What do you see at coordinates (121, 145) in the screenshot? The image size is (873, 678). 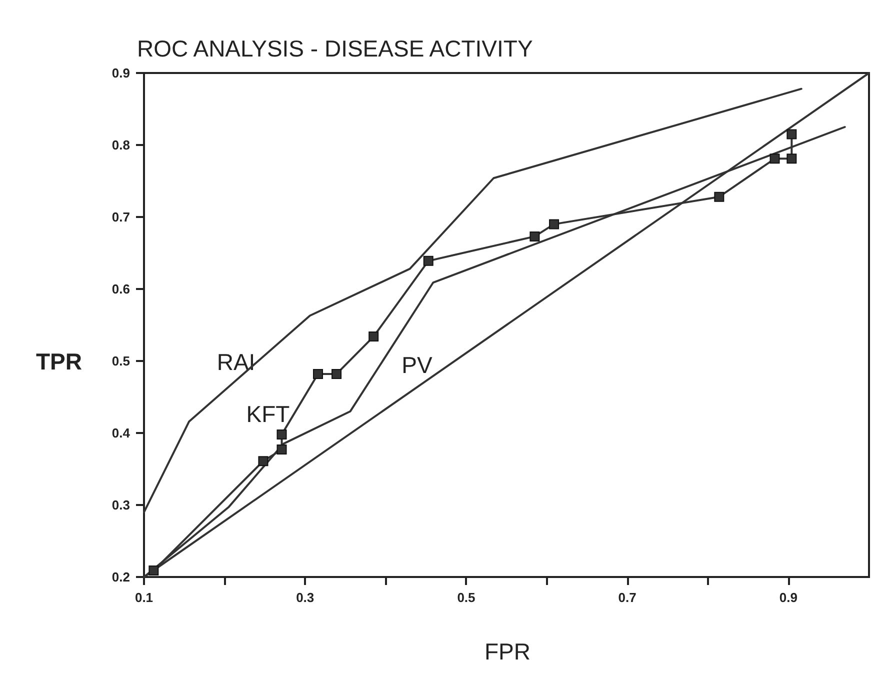 I see `y-tick-label: 0.8` at bounding box center [121, 145].